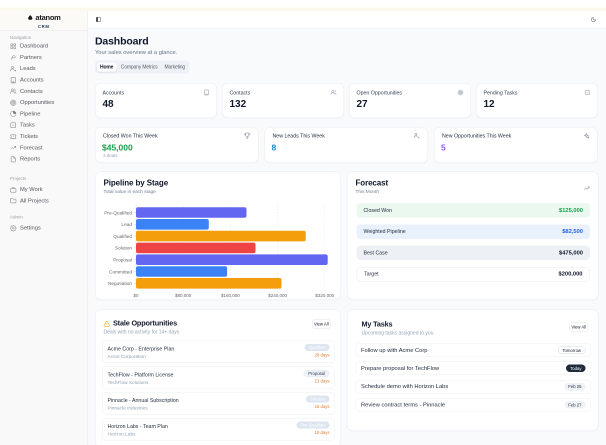 Image resolution: width=606 pixels, height=445 pixels. I want to click on svg-text: Negotiation, so click(120, 284).